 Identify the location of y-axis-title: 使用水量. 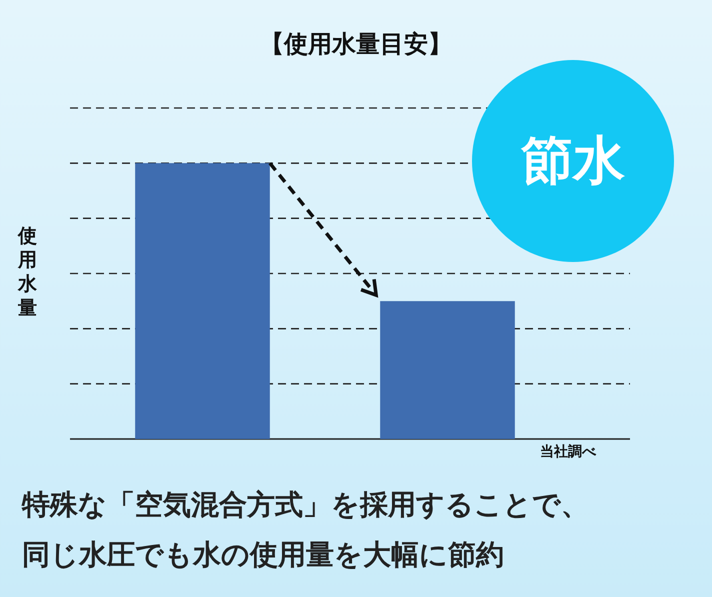
(28, 272).